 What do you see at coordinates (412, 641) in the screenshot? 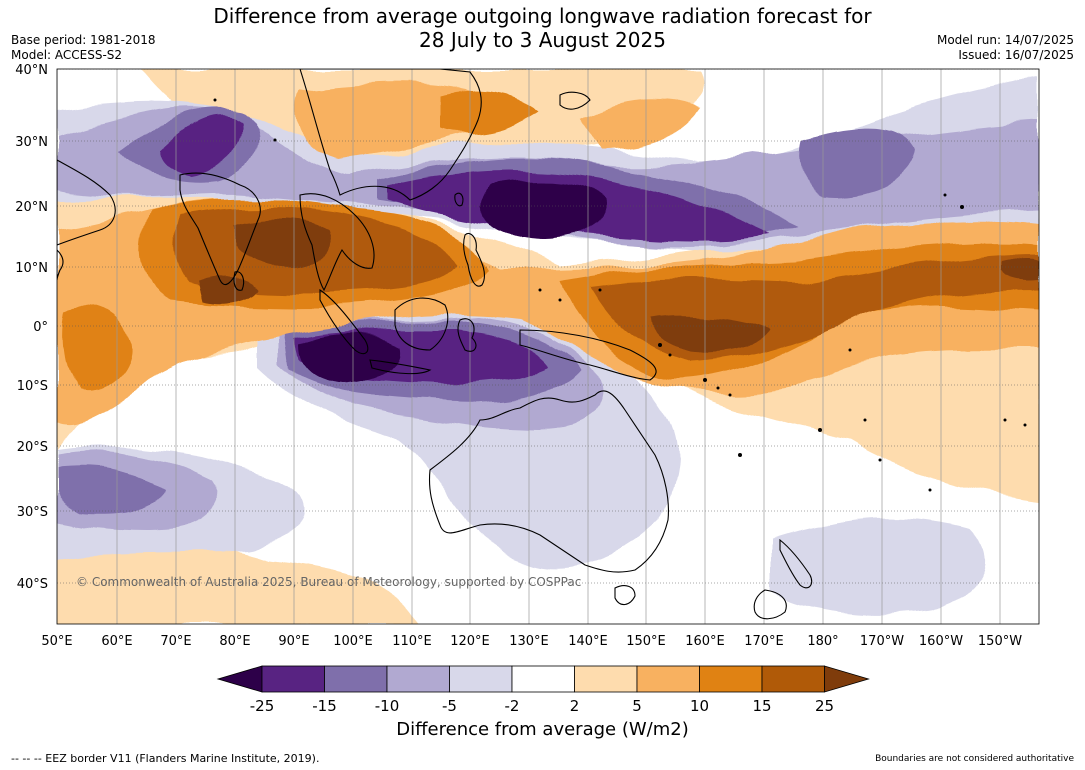
I see `longitude-label: 110°E` at bounding box center [412, 641].